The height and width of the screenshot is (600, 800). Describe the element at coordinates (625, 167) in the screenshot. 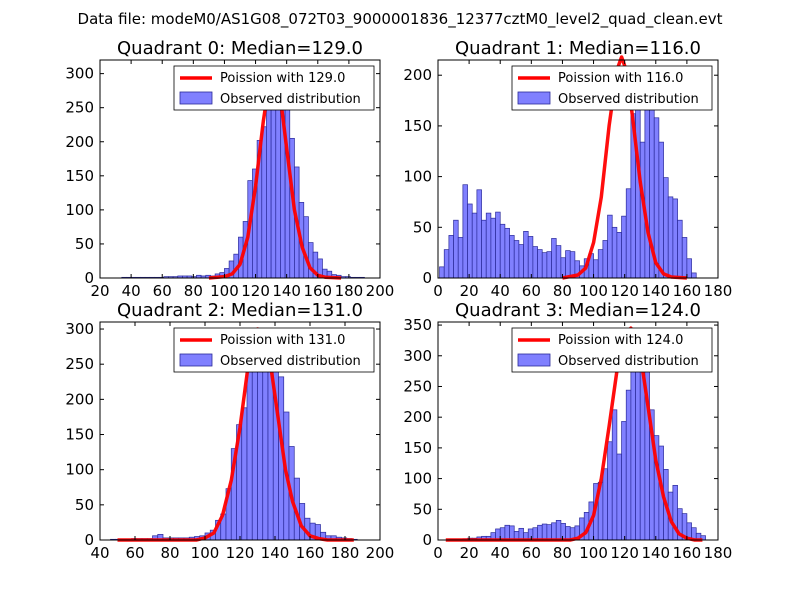

I see `poisson-curve` at that location.